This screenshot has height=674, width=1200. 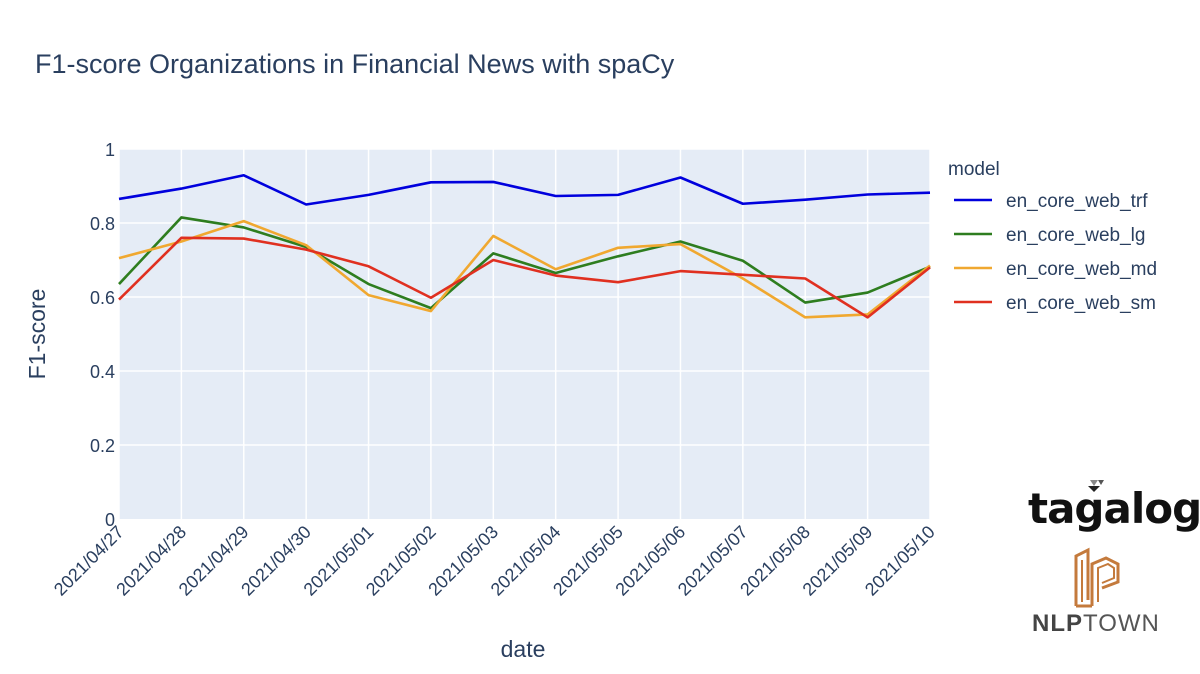 I want to click on y-tick-label: 0.4, so click(x=102, y=372).